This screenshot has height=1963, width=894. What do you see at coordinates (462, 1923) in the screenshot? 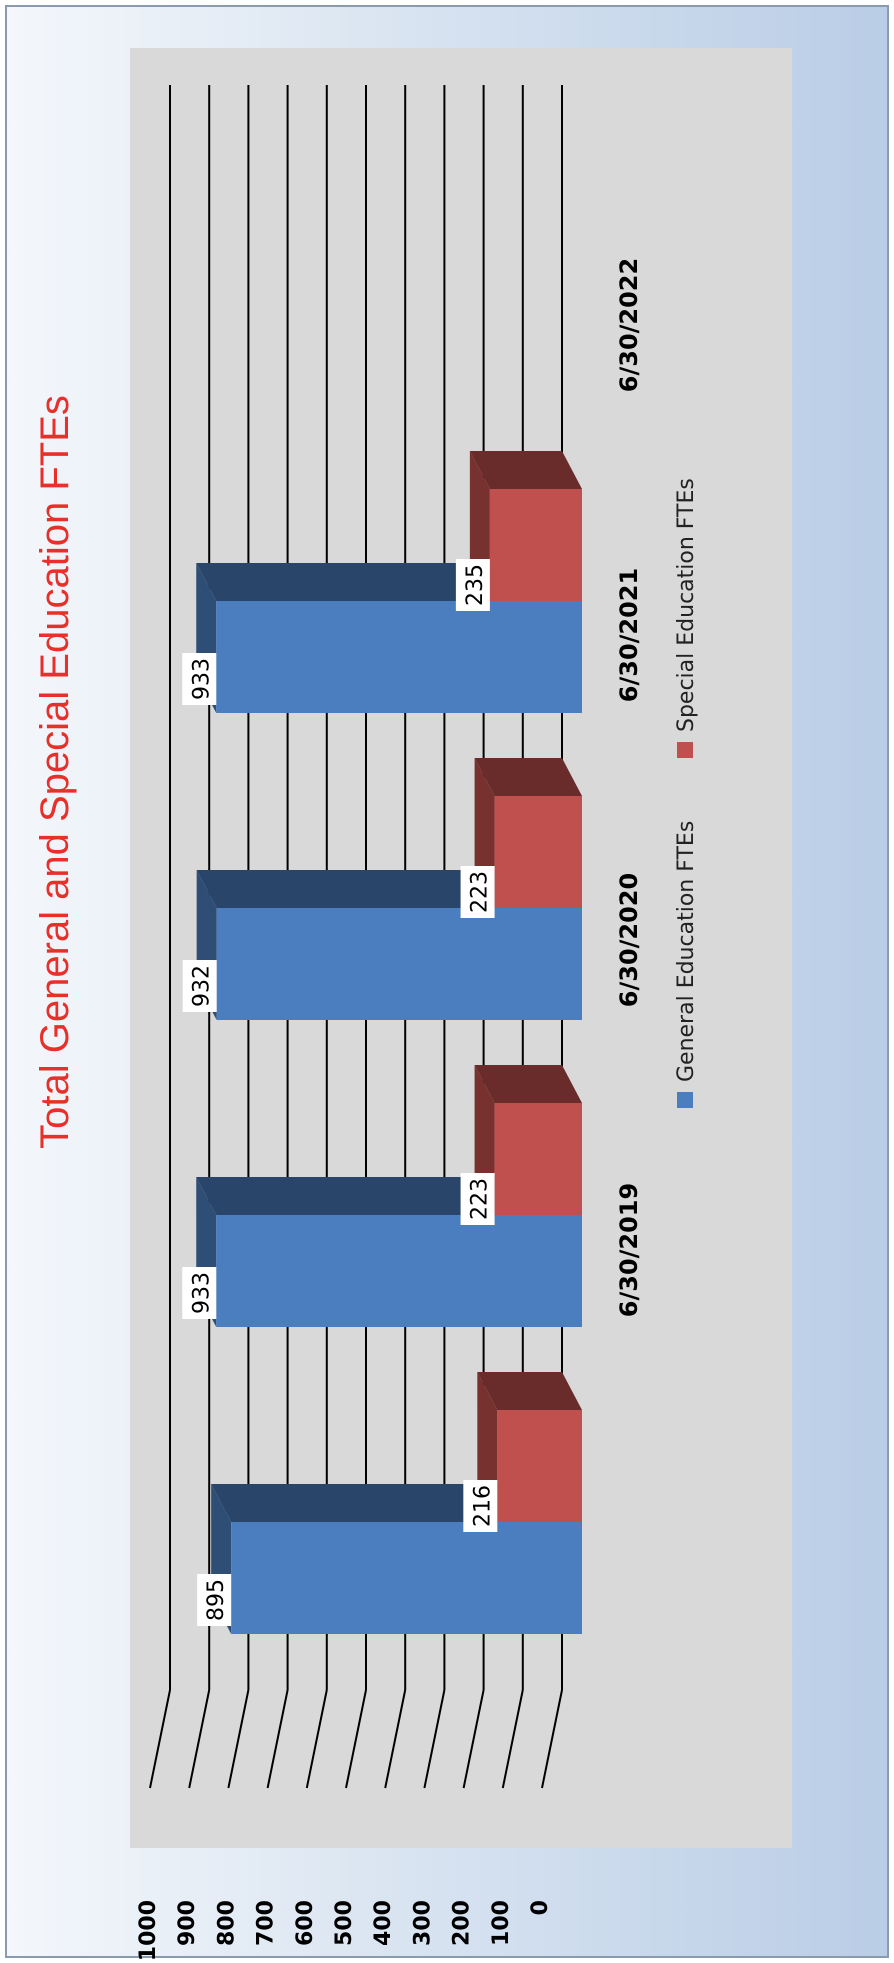
I see `y-tick-label: 200` at bounding box center [462, 1923].